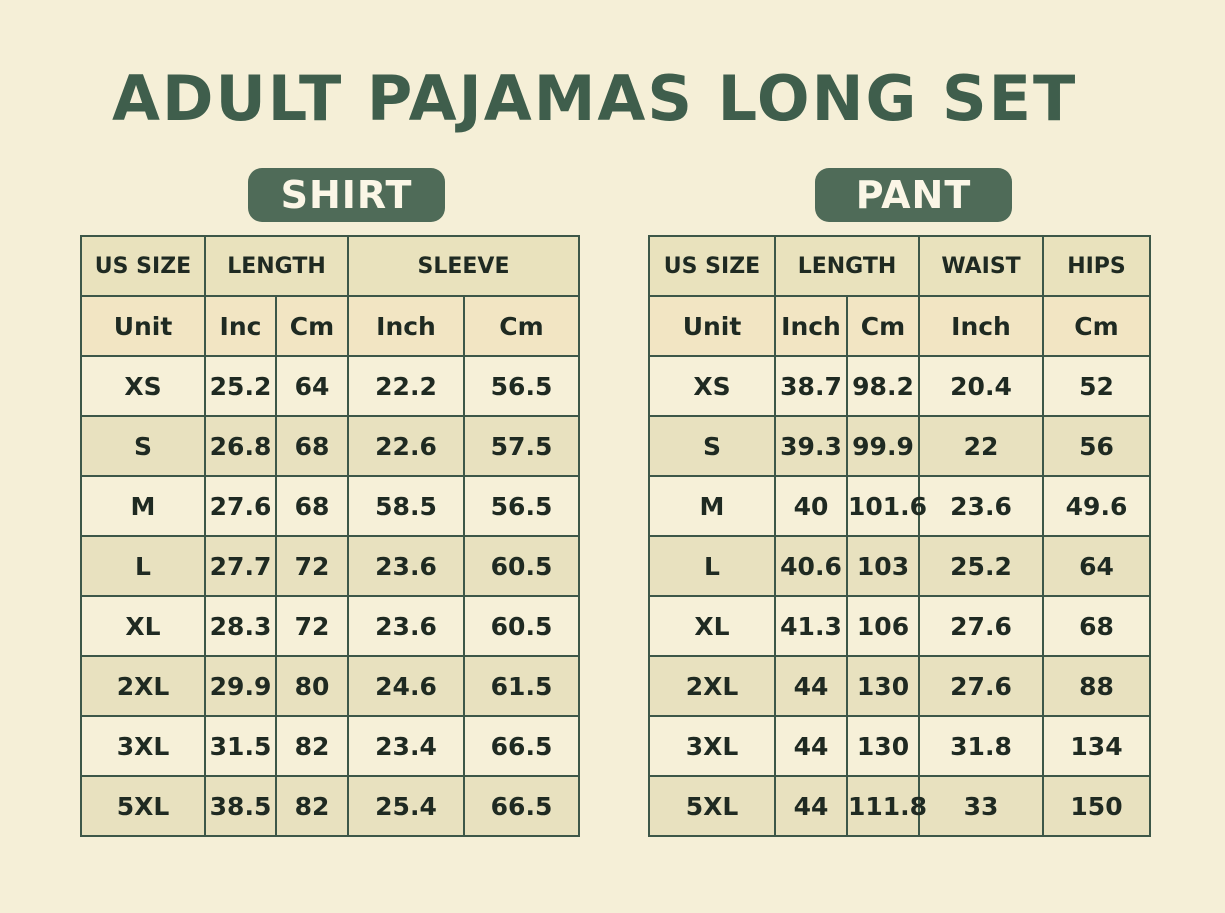 The image size is (1225, 913). Describe the element at coordinates (899, 566) in the screenshot. I see `size-row: L 40.6 103 25.2 64` at that location.